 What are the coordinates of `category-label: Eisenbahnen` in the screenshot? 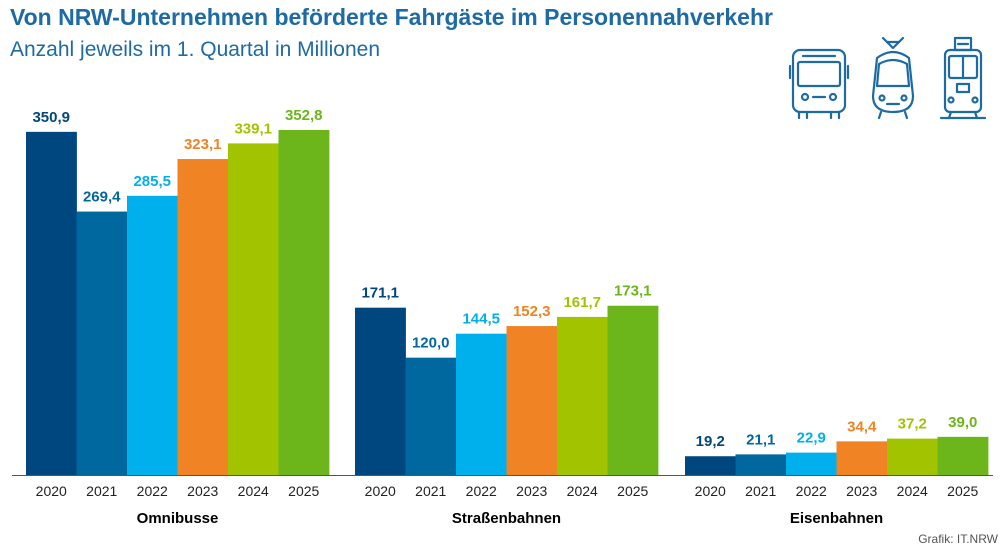 It's located at (836, 518).